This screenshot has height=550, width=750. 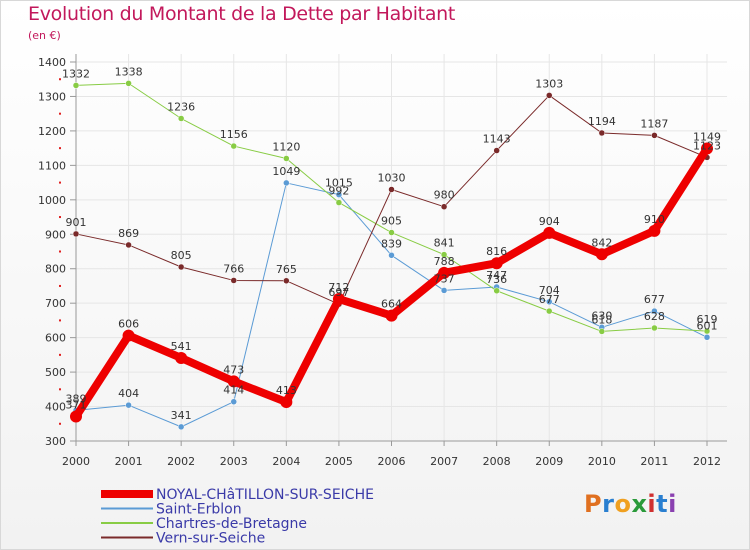 What do you see at coordinates (549, 83) in the screenshot?
I see `data-label: 1303` at bounding box center [549, 83].